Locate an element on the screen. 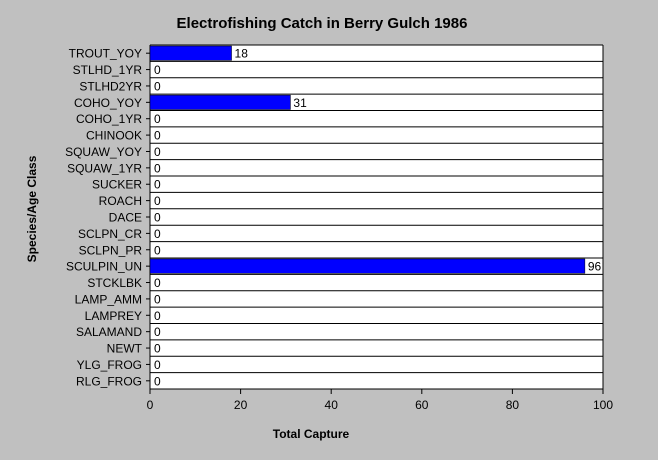  data-label: 31 is located at coordinates (300, 103).